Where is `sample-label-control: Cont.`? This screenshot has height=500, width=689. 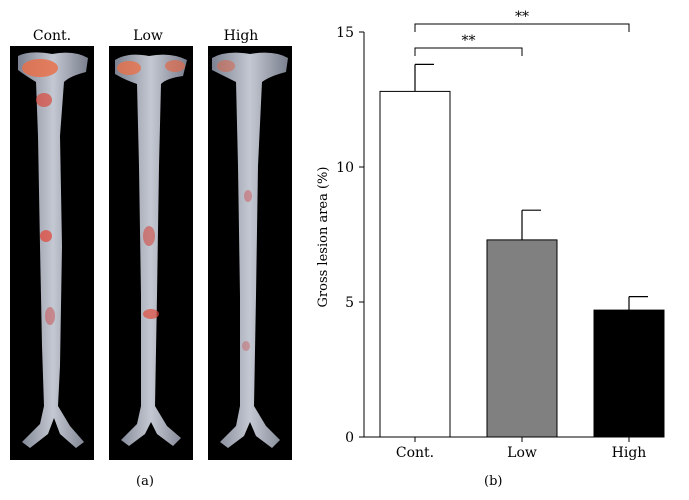 sample-label-control: Cont. is located at coordinates (52, 36).